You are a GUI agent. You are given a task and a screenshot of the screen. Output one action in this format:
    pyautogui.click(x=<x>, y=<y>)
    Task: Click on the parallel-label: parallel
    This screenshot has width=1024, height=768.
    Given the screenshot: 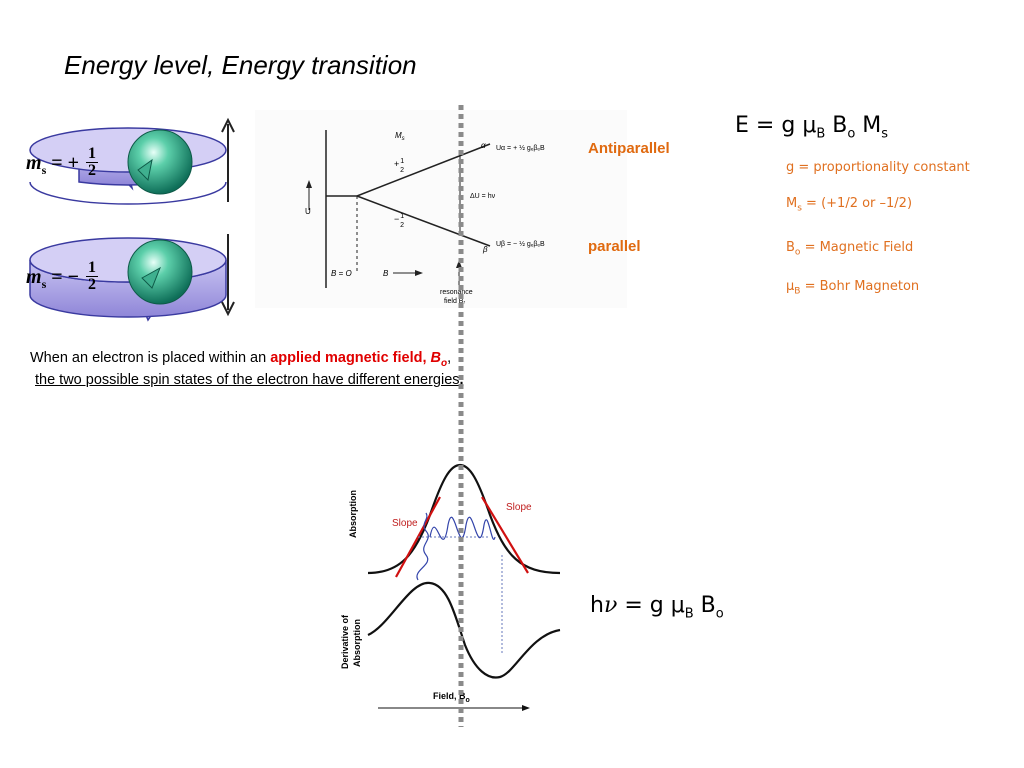 What is the action you would take?
    pyautogui.click(x=614, y=246)
    